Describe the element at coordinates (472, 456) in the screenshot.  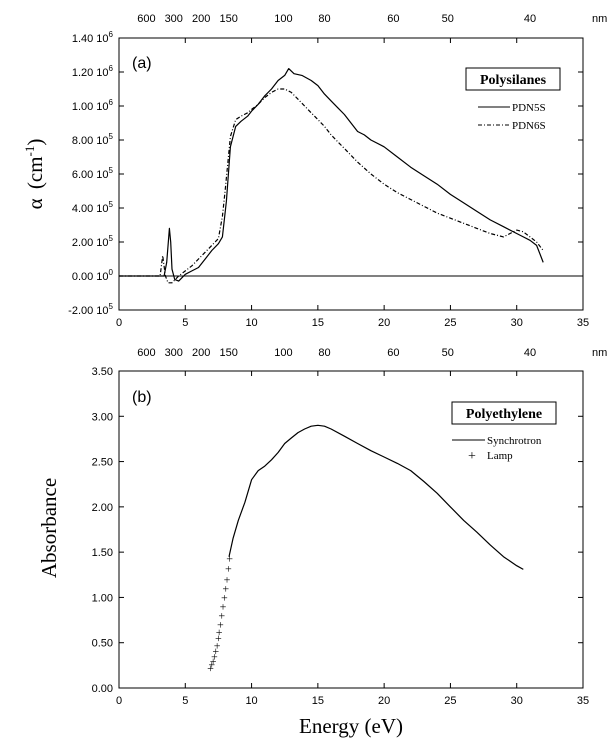
I see `legend-marker-lamp: +` at that location.